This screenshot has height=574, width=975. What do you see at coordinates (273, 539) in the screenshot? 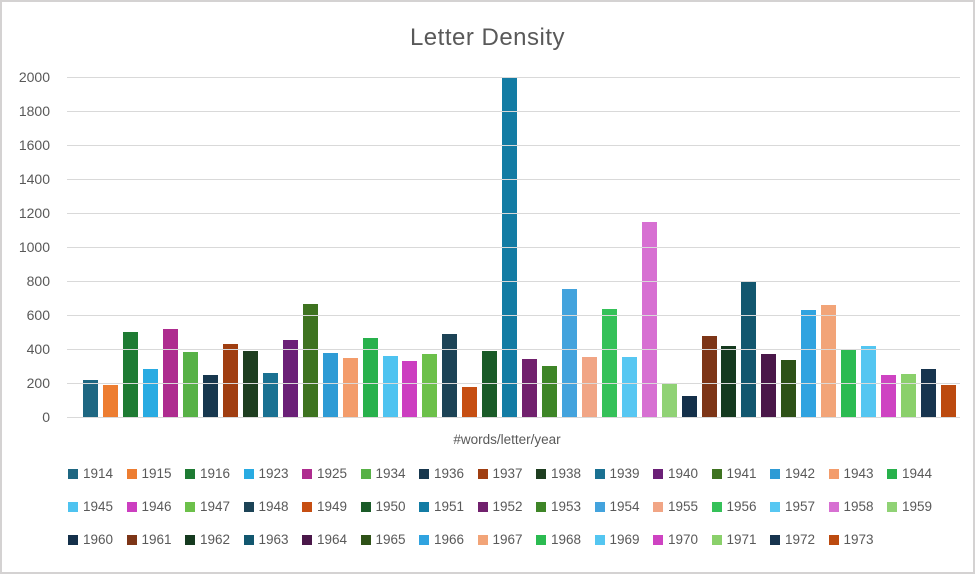
I see `legend-item-1963: 1963` at bounding box center [273, 539].